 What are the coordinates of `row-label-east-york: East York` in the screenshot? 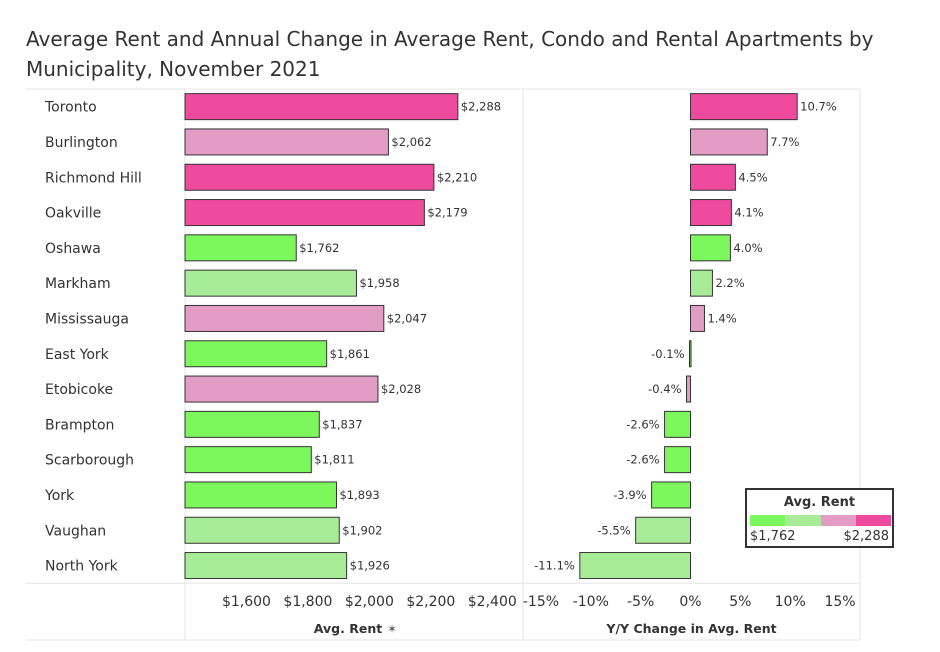 It's located at (77, 355).